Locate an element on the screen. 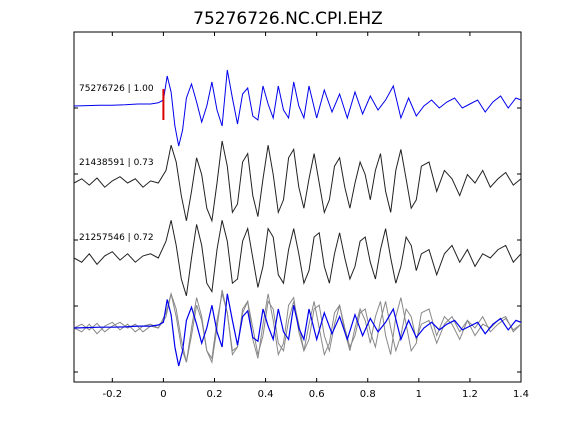  x-tick-label: 0.4 is located at coordinates (266, 394).